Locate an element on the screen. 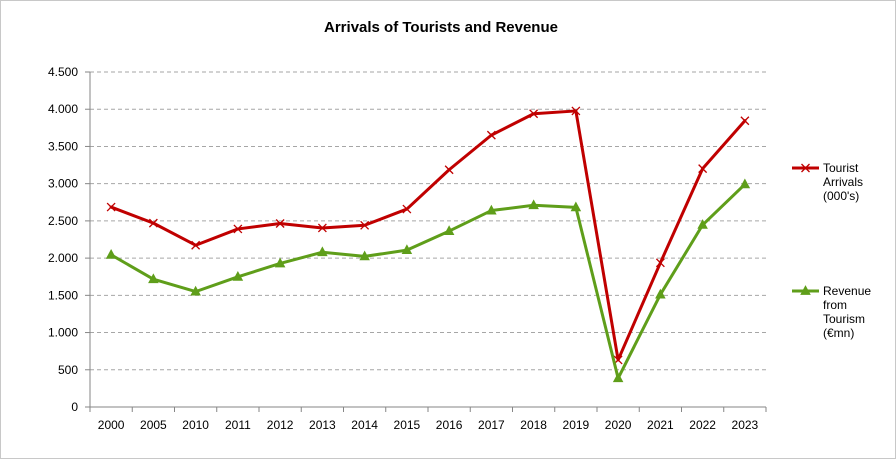 The image size is (896, 459). x-tick-label: 2014 is located at coordinates (364, 425).